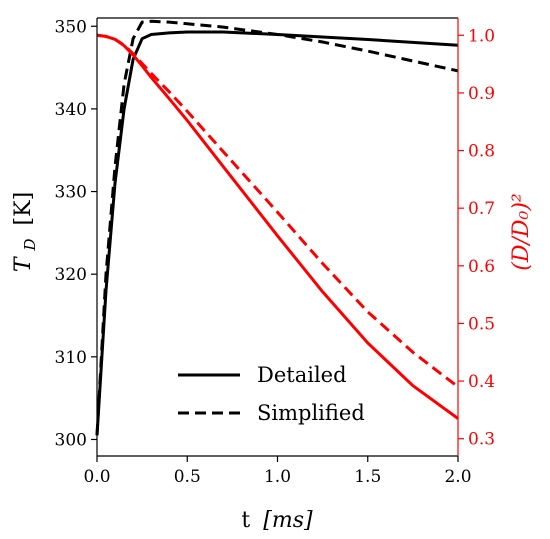 The width and height of the screenshot is (550, 539). I want to click on x-tick-label: 0.5, so click(187, 477).